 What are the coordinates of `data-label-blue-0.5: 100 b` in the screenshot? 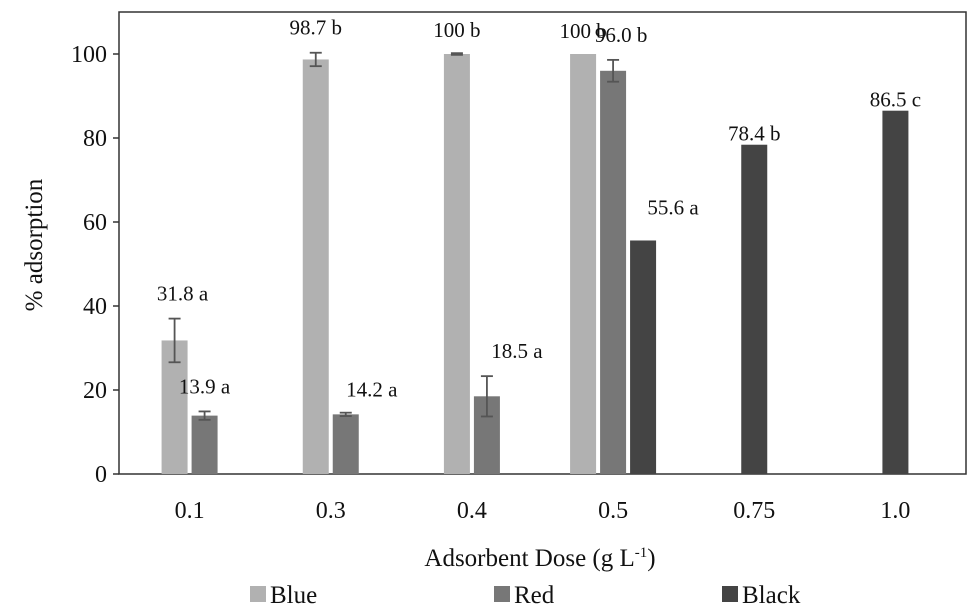 It's located at (582, 31).